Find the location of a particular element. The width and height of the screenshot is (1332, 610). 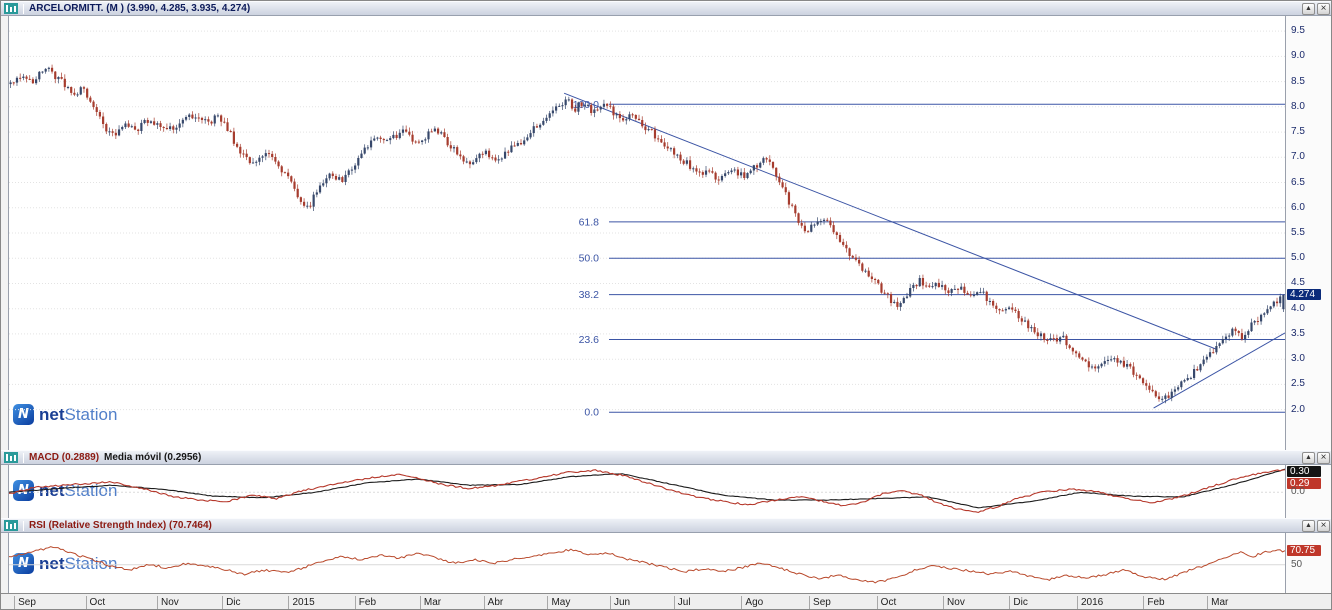

rsi-midline-label: 50 is located at coordinates (1297, 564).